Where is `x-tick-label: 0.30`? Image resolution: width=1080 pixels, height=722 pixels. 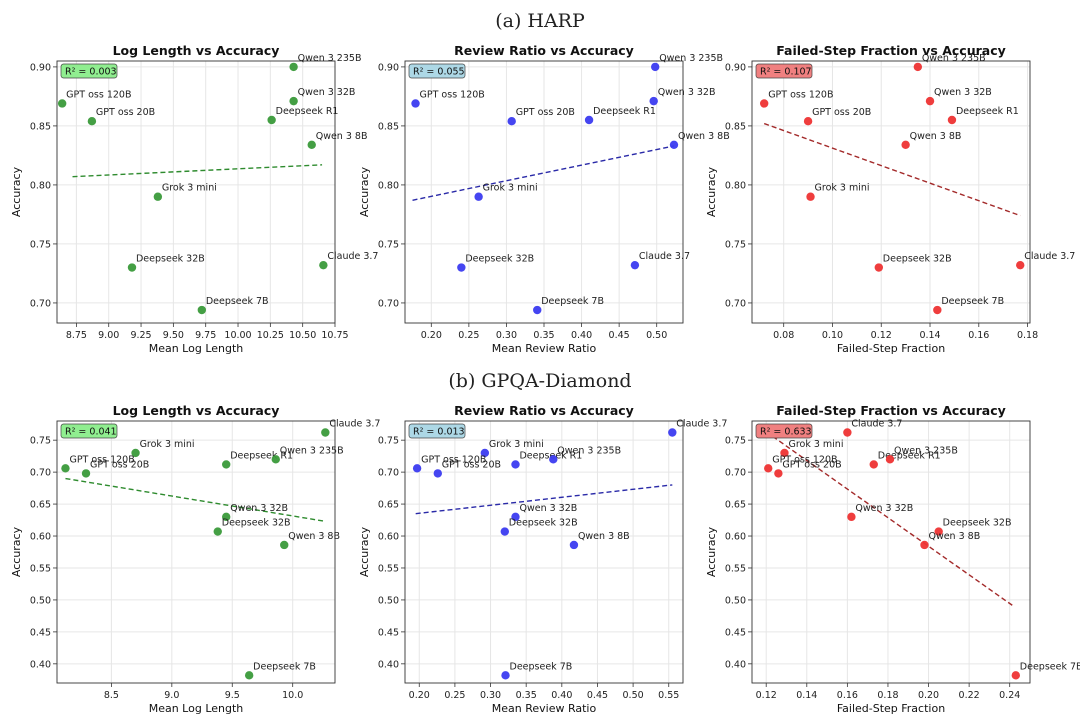
x-tick-label: 0.30 is located at coordinates (506, 335).